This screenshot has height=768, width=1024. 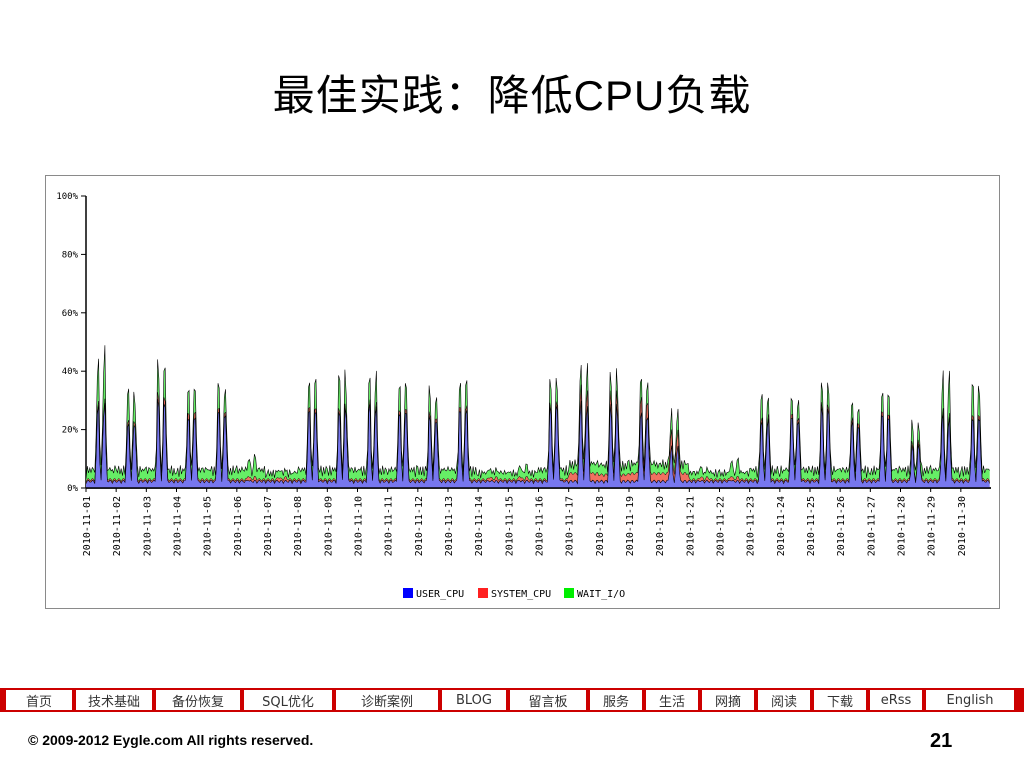 What do you see at coordinates (871, 526) in the screenshot?
I see `x-tick-label: 2010-11-27` at bounding box center [871, 526].